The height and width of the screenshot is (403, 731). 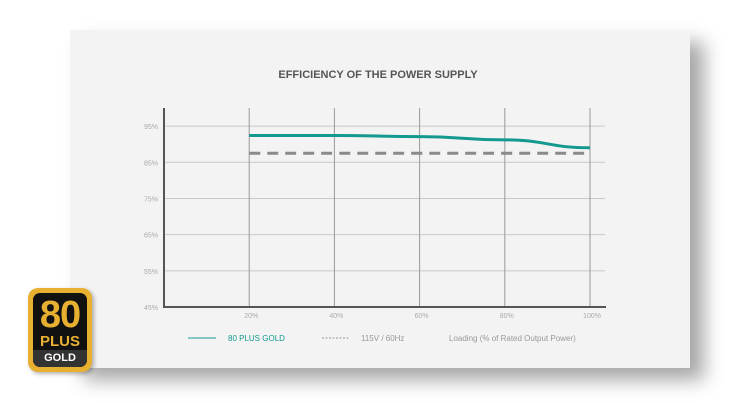 I want to click on y-tick-label: 65%, so click(x=151, y=236).